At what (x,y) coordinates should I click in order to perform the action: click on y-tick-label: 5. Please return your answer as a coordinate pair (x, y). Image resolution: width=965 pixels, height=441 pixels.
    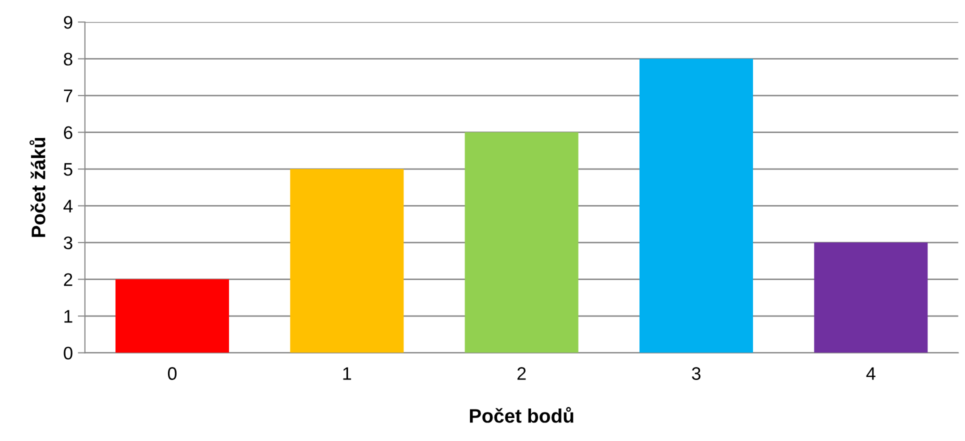
    Looking at the image, I should click on (68, 169).